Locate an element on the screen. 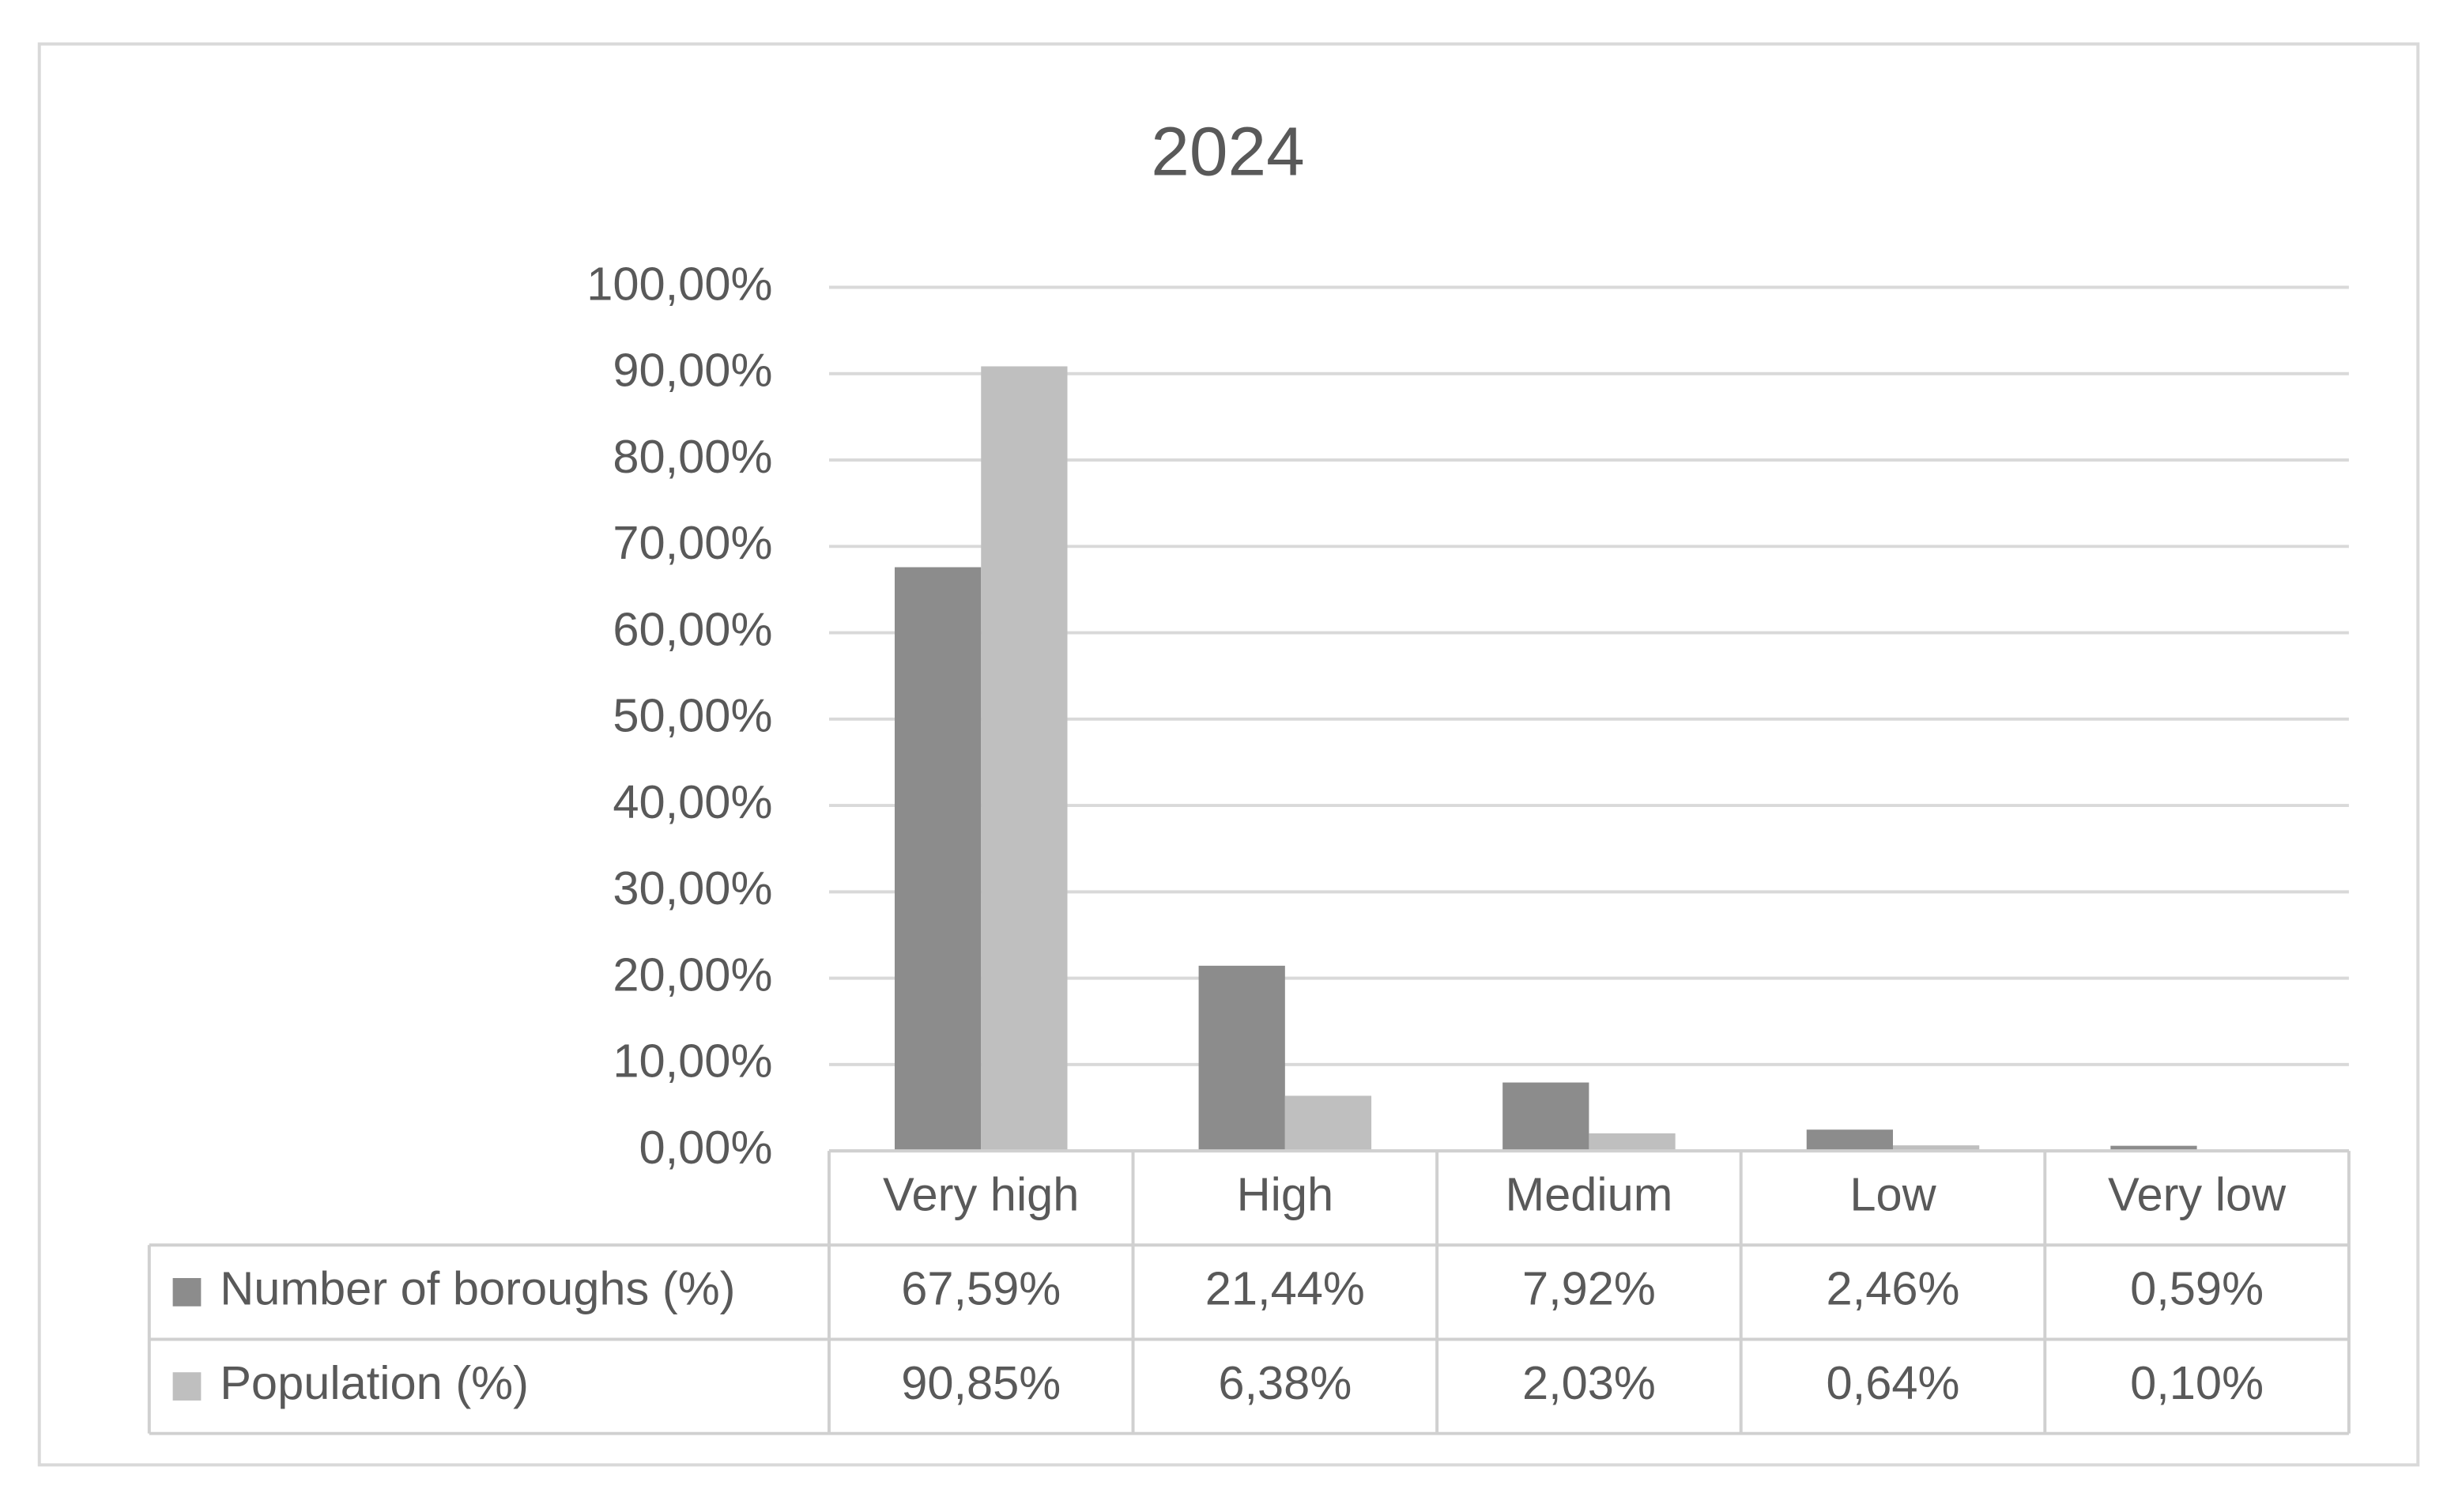  legend-label: Number of boroughs (%) is located at coordinates (478, 1288).